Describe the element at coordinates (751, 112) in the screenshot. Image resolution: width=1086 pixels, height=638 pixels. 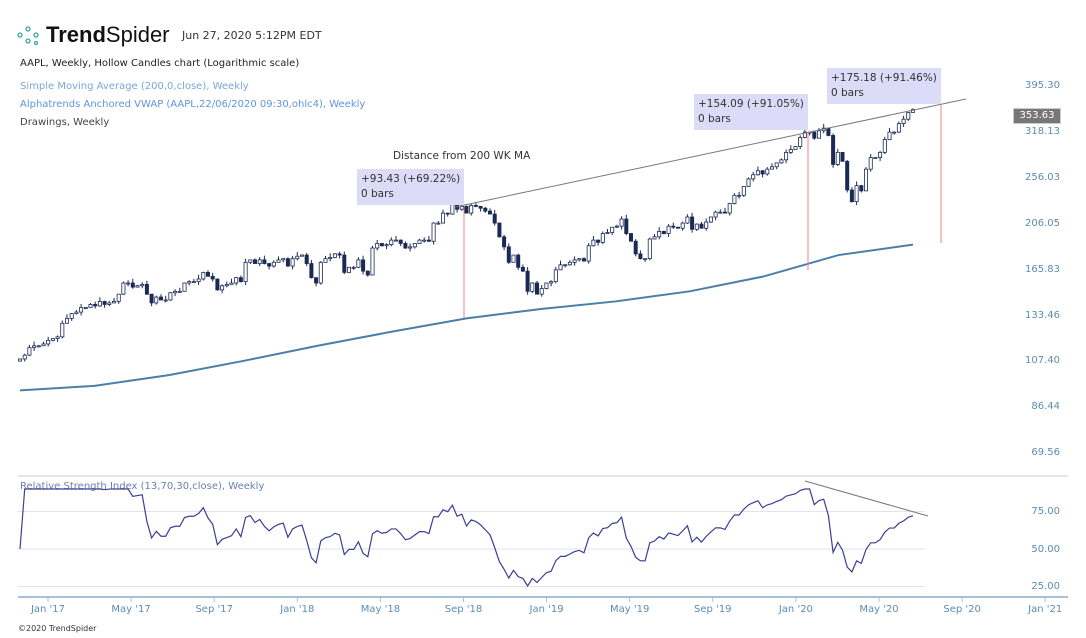
I see `annotation-box: +154.09 (+91.05%) 0 bars` at that location.